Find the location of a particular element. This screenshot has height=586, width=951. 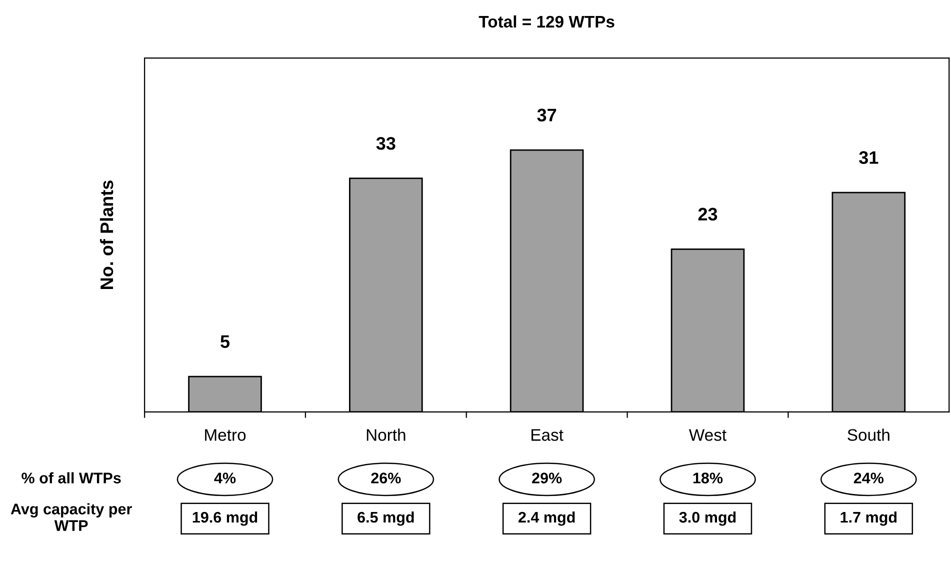

text: 19.6 mgd is located at coordinates (225, 518).